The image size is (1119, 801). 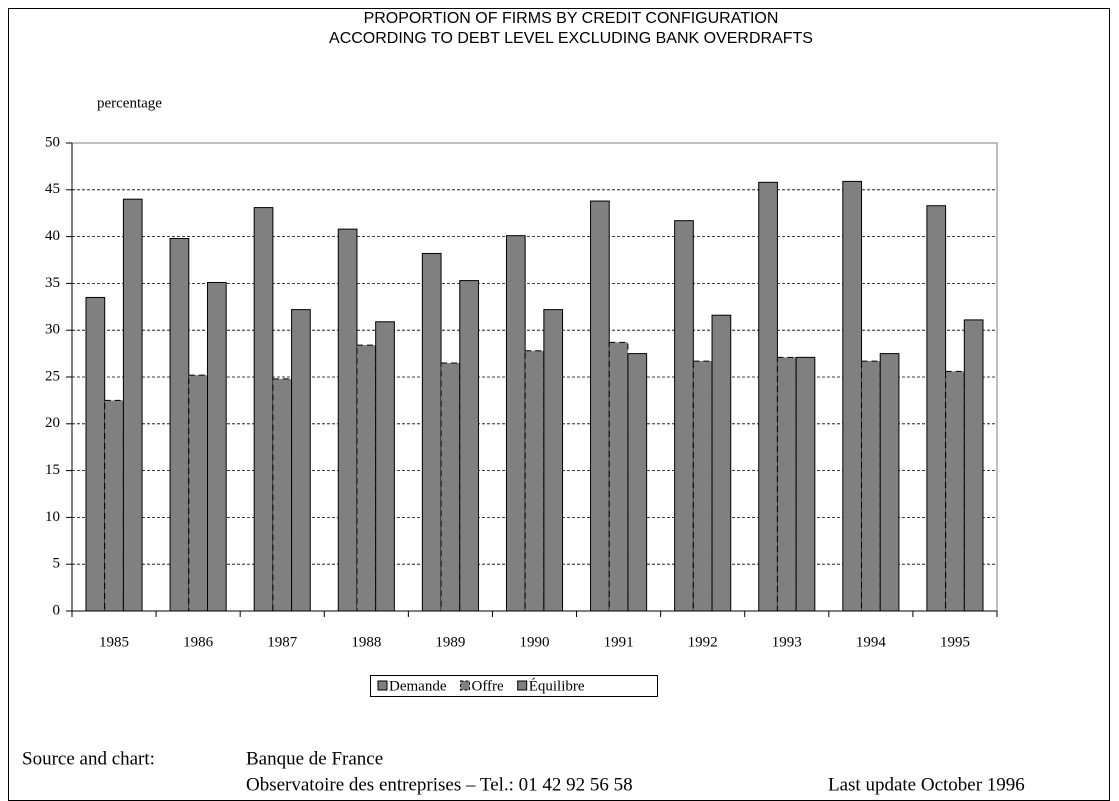 What do you see at coordinates (557, 685) in the screenshot?
I see `legend-label: Équilibre` at bounding box center [557, 685].